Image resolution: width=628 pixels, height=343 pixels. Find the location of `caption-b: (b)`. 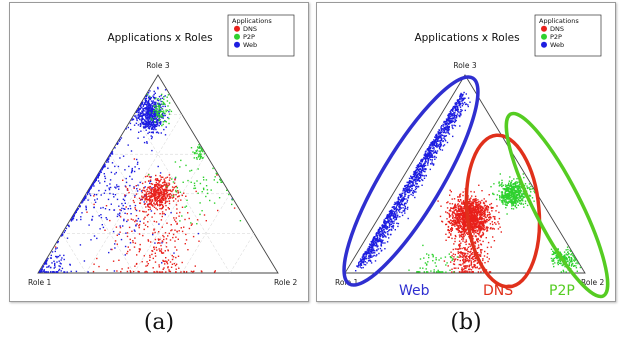

caption-b: (b) is located at coordinates (466, 322).